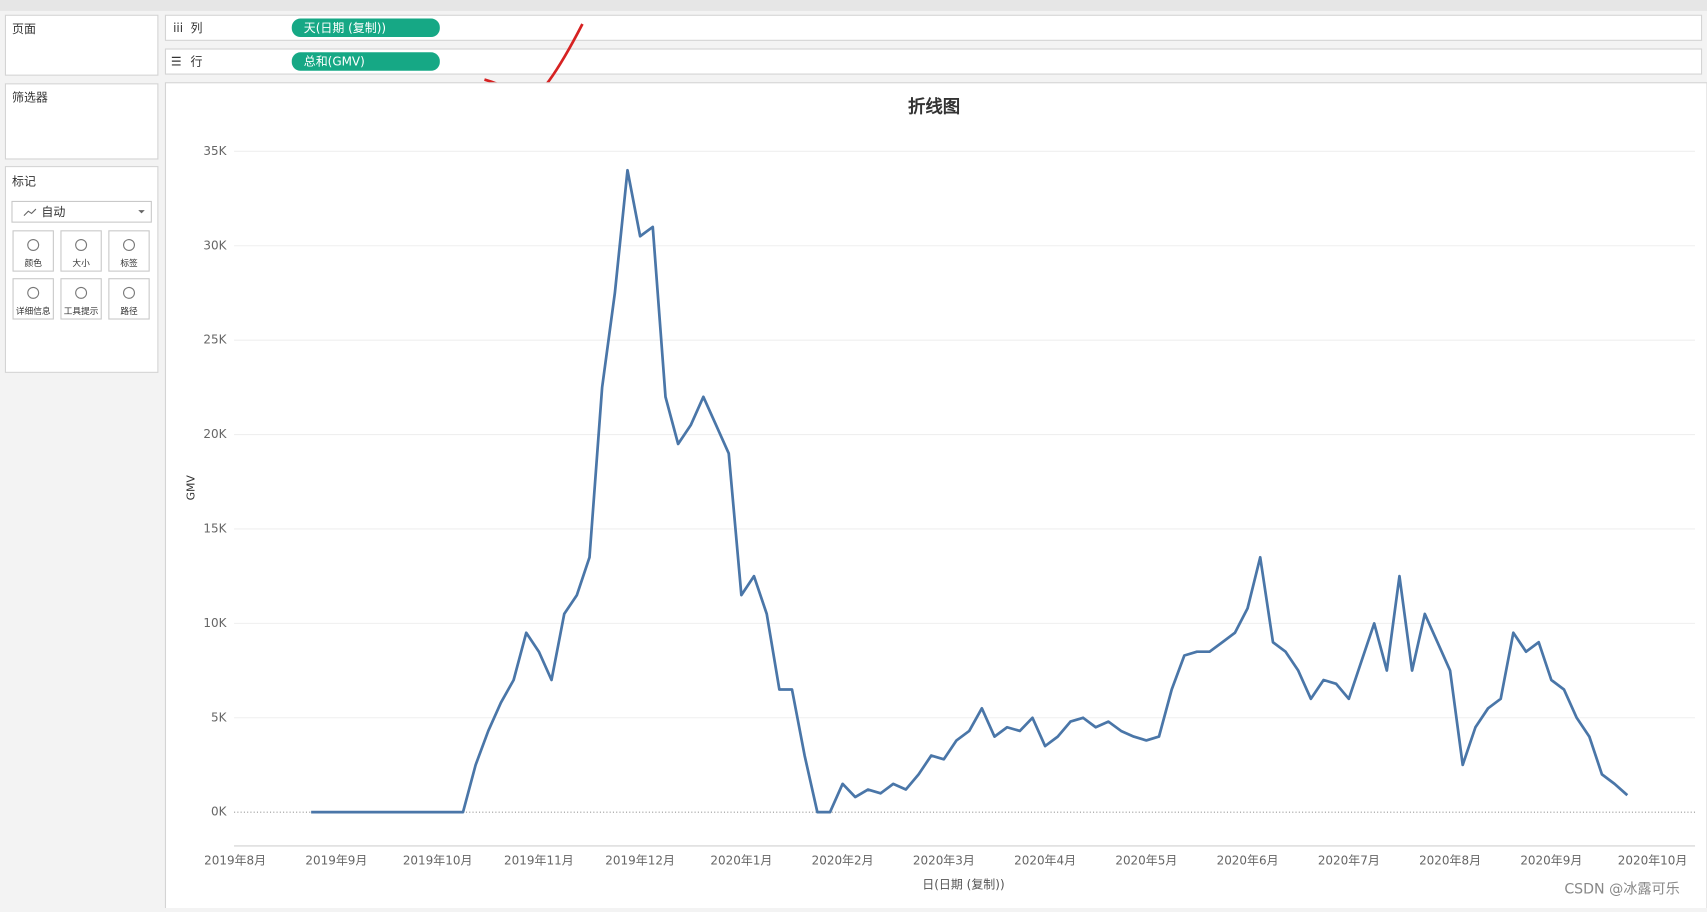 Image resolution: width=1707 pixels, height=912 pixels. Describe the element at coordinates (53, 212) in the screenshot. I see `mark-type: 自动` at that location.